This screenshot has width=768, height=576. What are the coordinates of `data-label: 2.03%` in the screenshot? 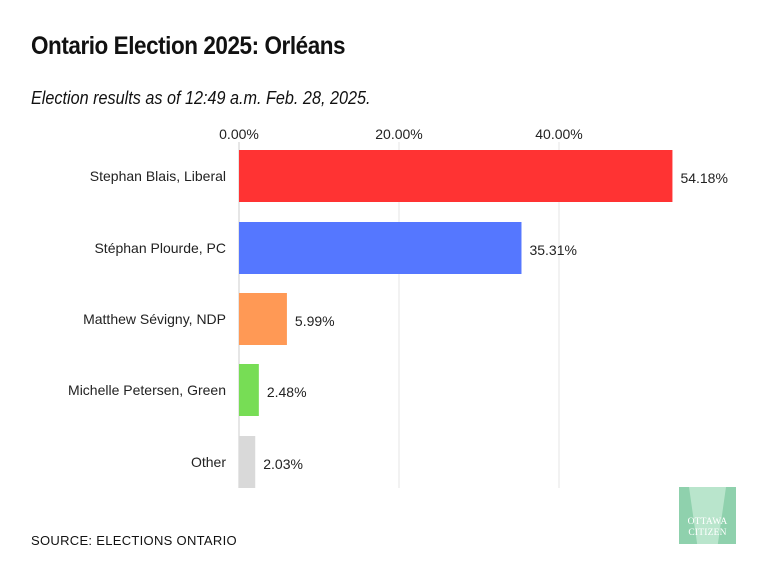 It's located at (283, 464).